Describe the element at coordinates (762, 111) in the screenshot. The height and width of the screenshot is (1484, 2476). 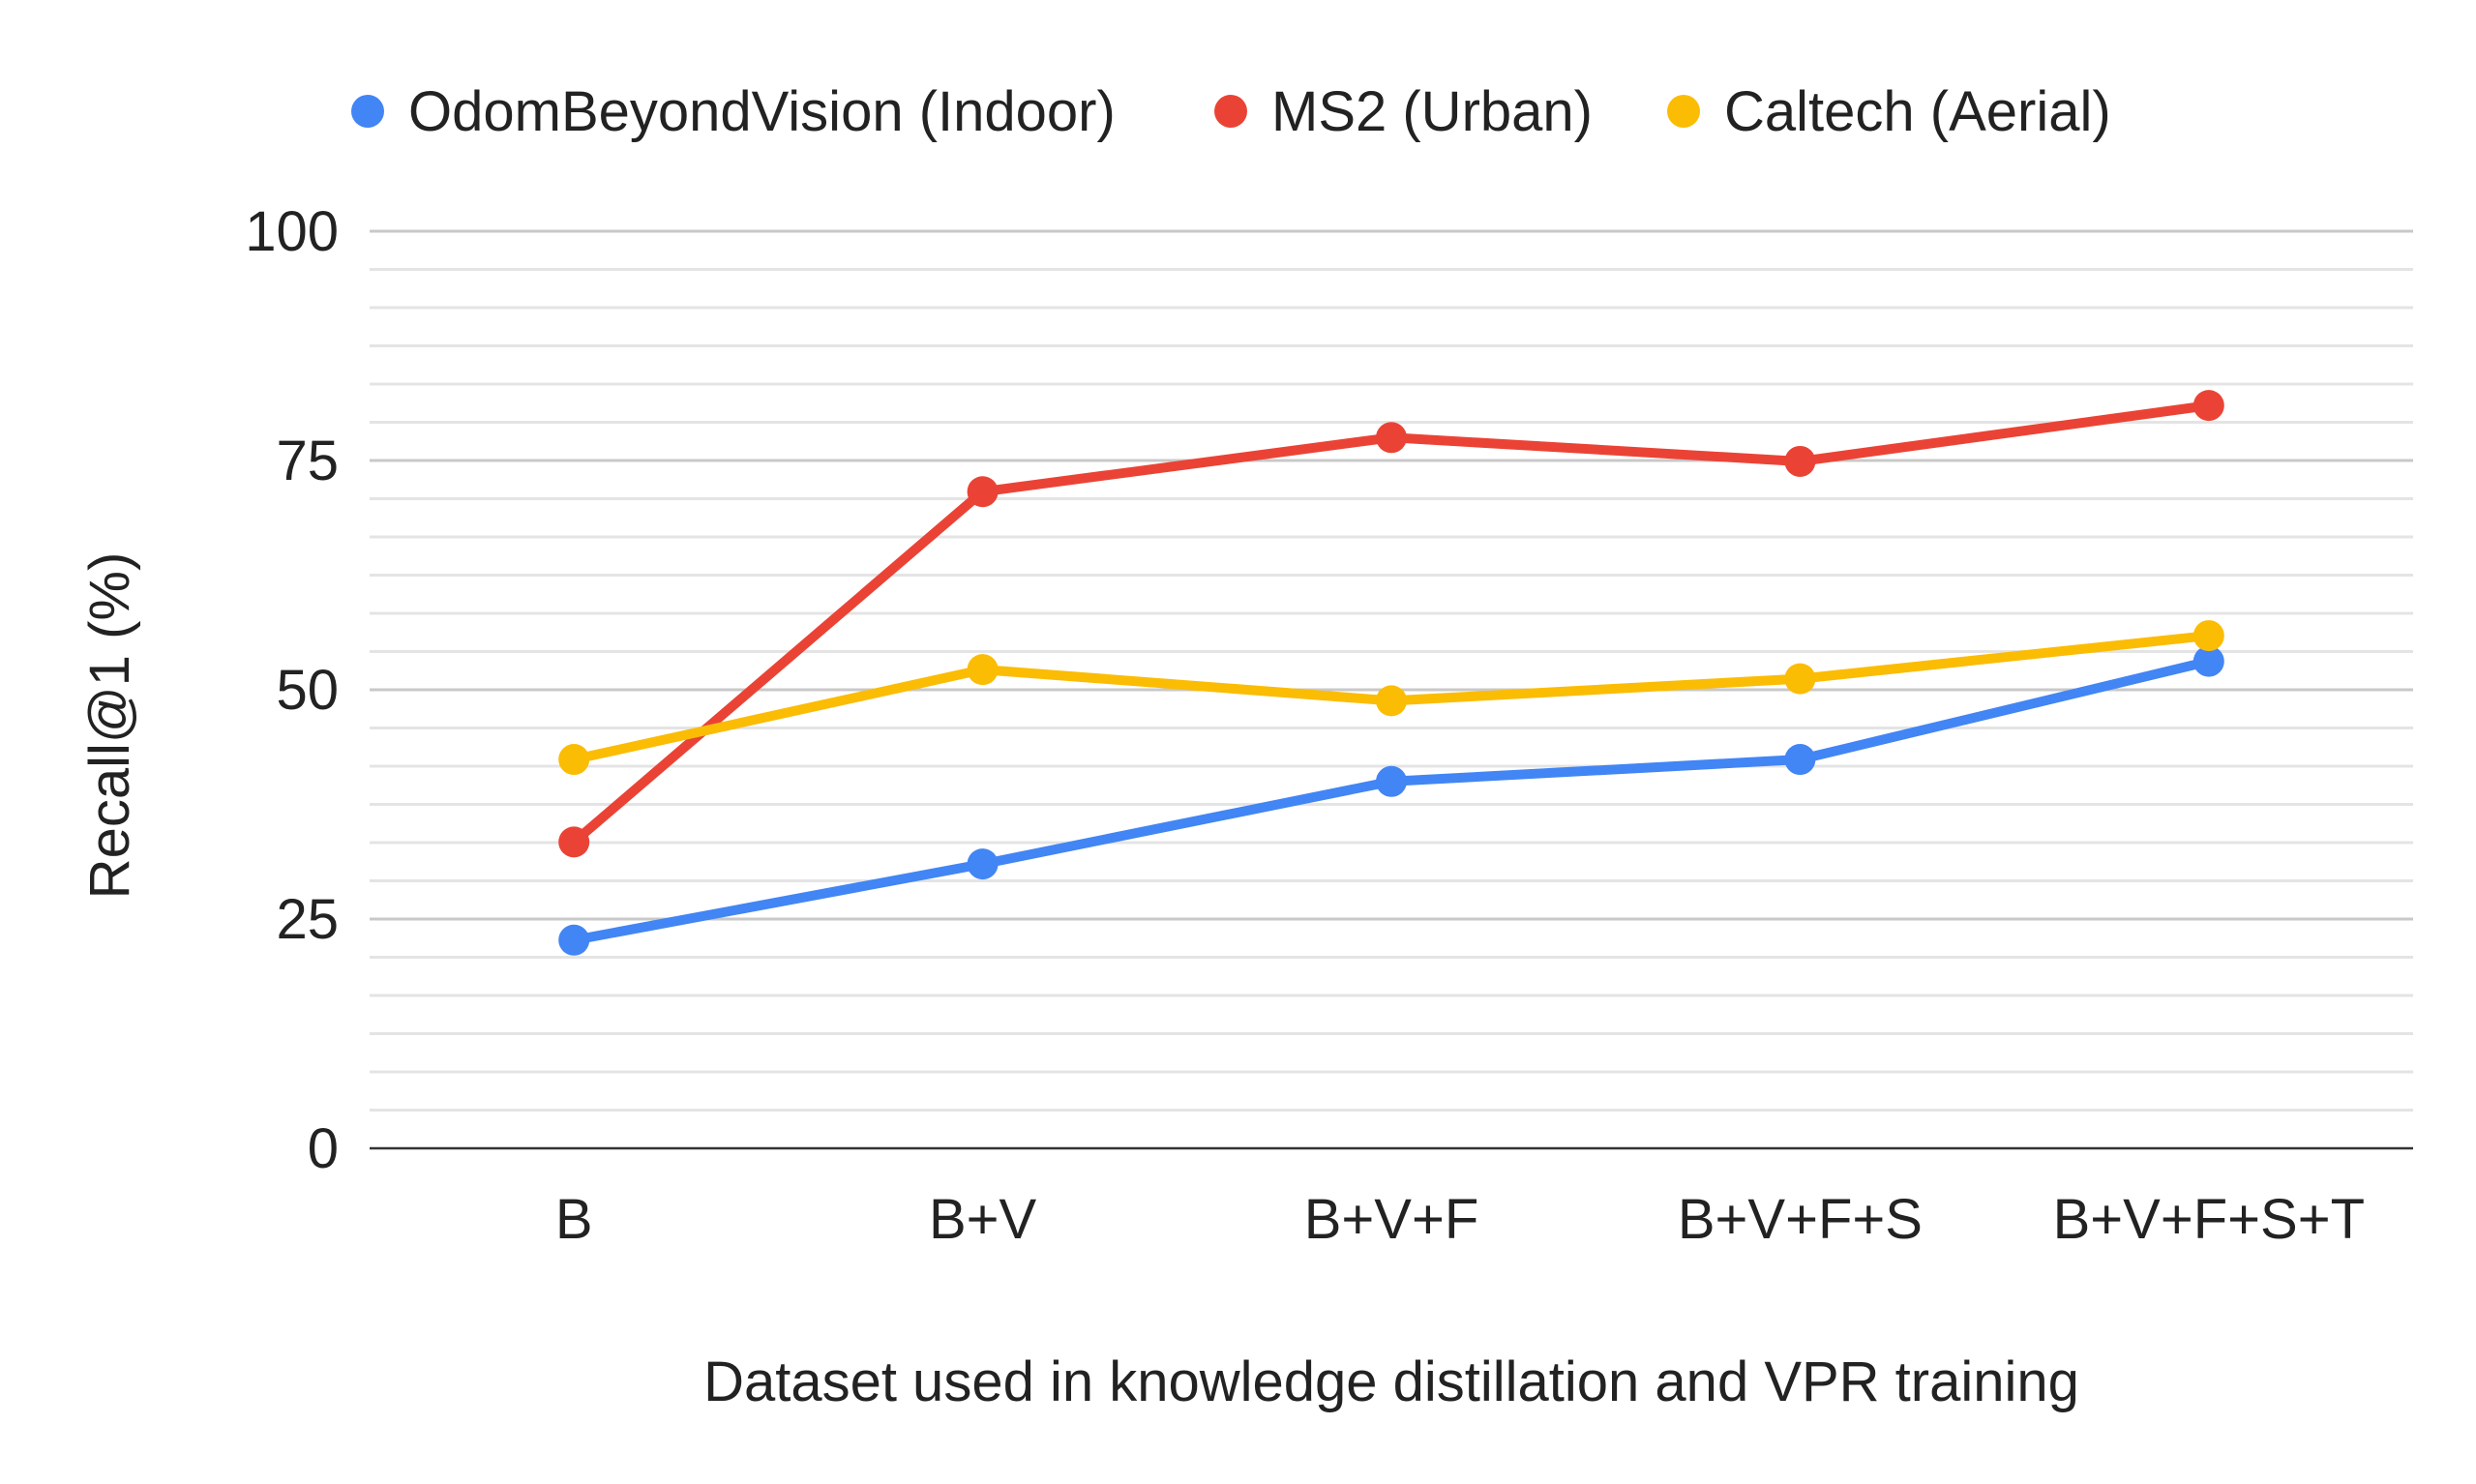
I see `legend-label: OdomBeyondVision (Indoor)` at that location.